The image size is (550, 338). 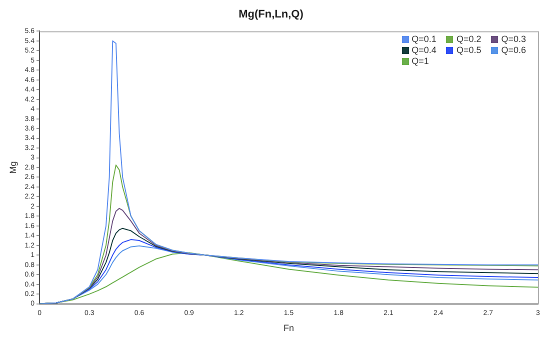 I want to click on legend-label: Q=0.3, so click(x=513, y=39).